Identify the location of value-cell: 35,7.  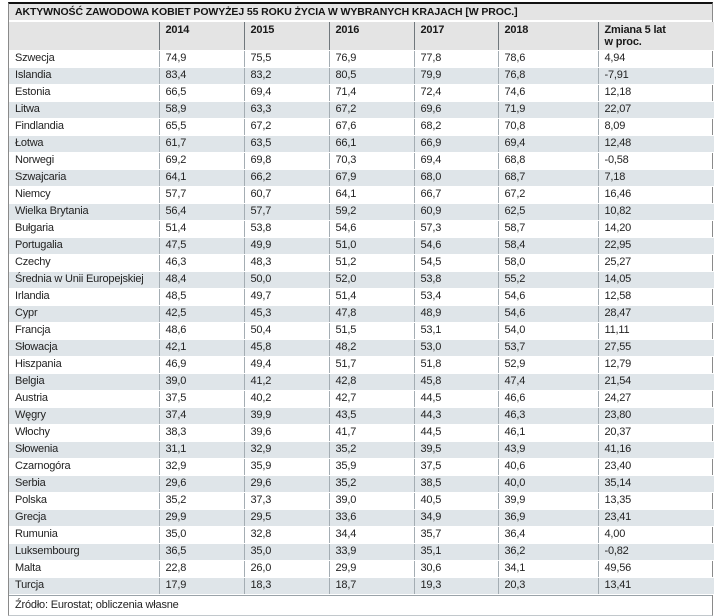
(455, 535).